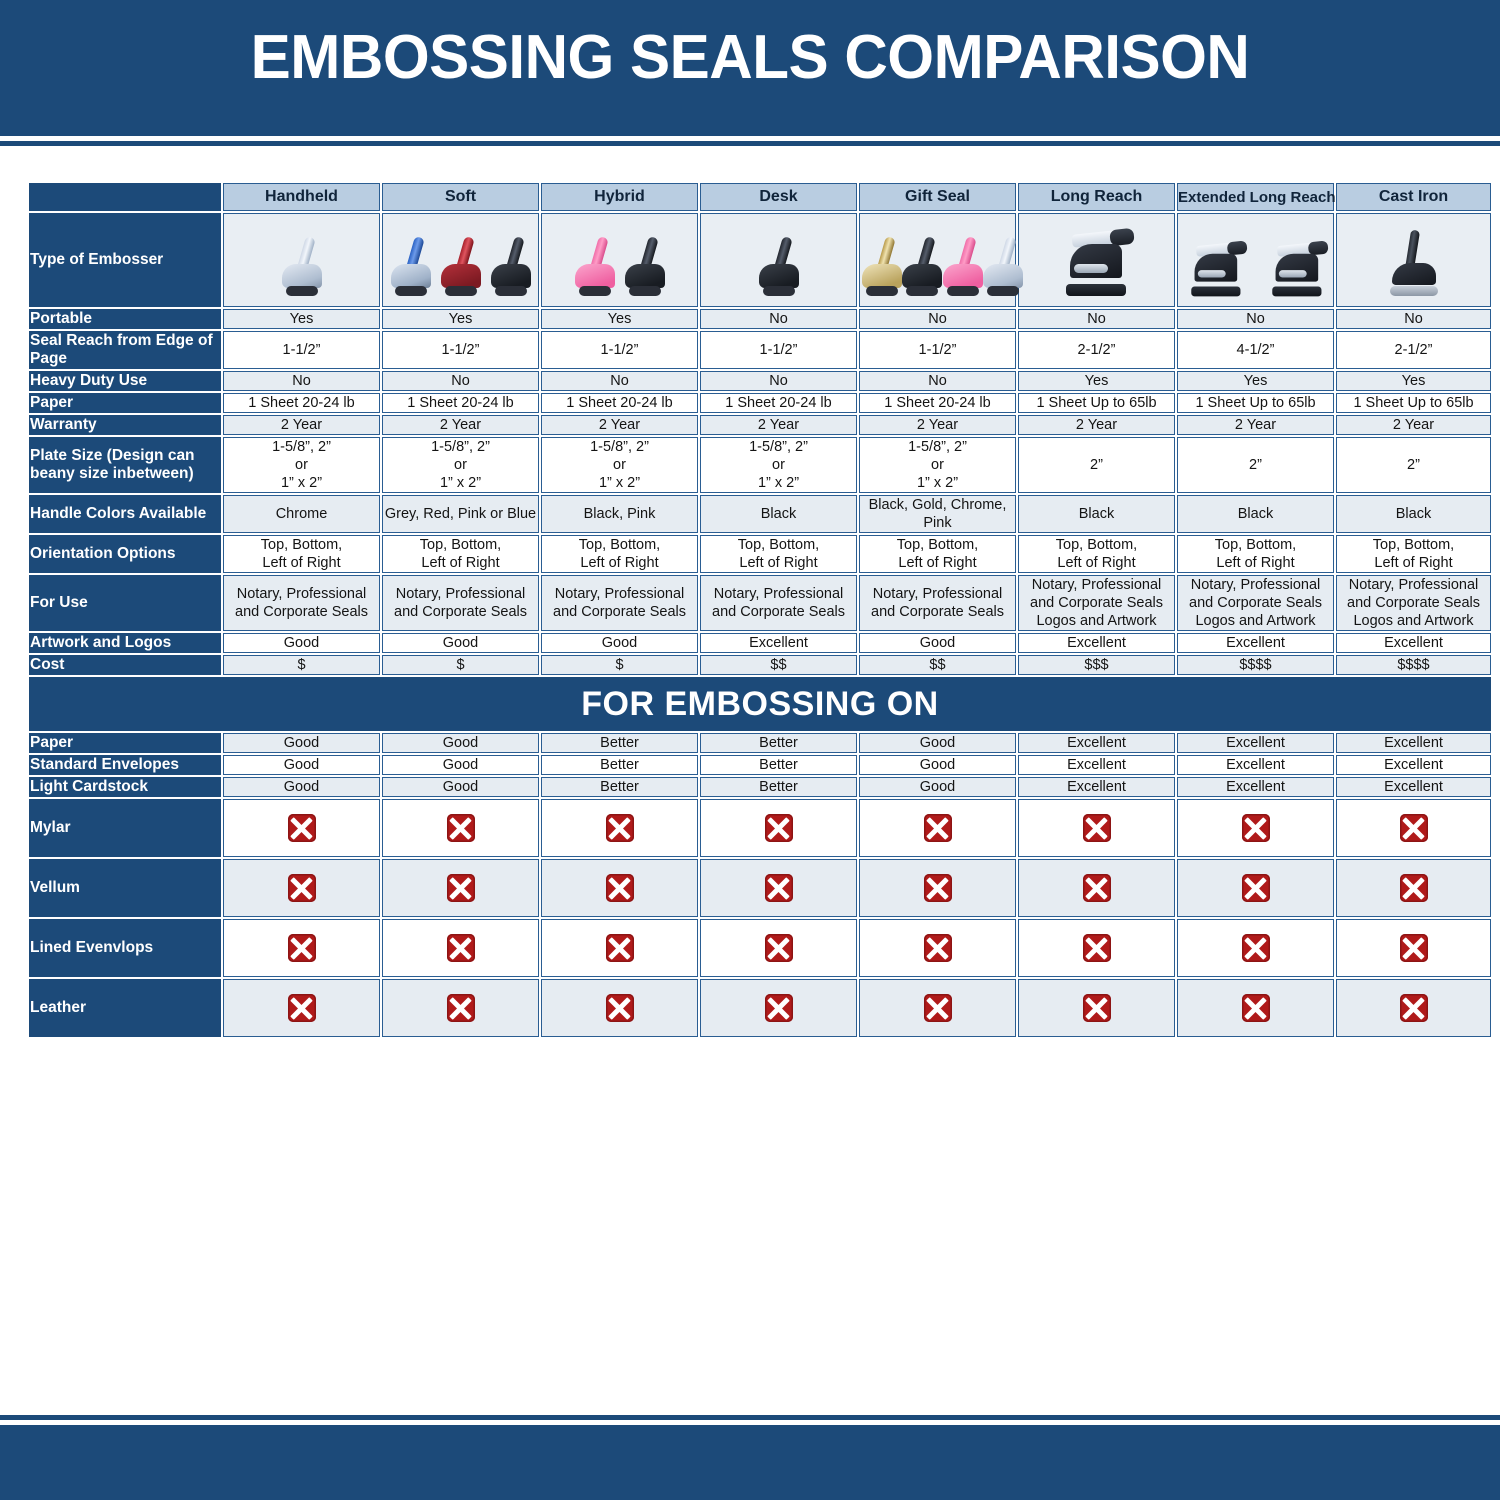 The height and width of the screenshot is (1500, 1500). What do you see at coordinates (760, 828) in the screenshot?
I see `table-row: Mylar` at bounding box center [760, 828].